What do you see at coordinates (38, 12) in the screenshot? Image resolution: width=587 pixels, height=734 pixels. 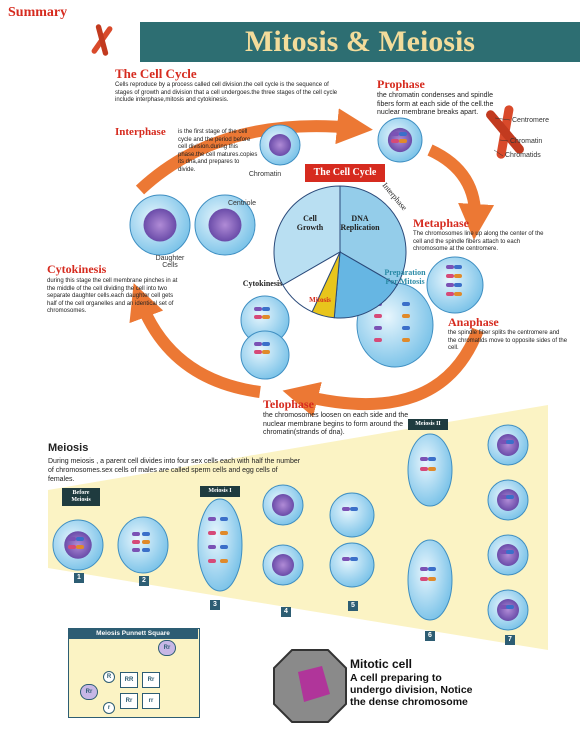 I see `summary-label: Summary` at bounding box center [38, 12].